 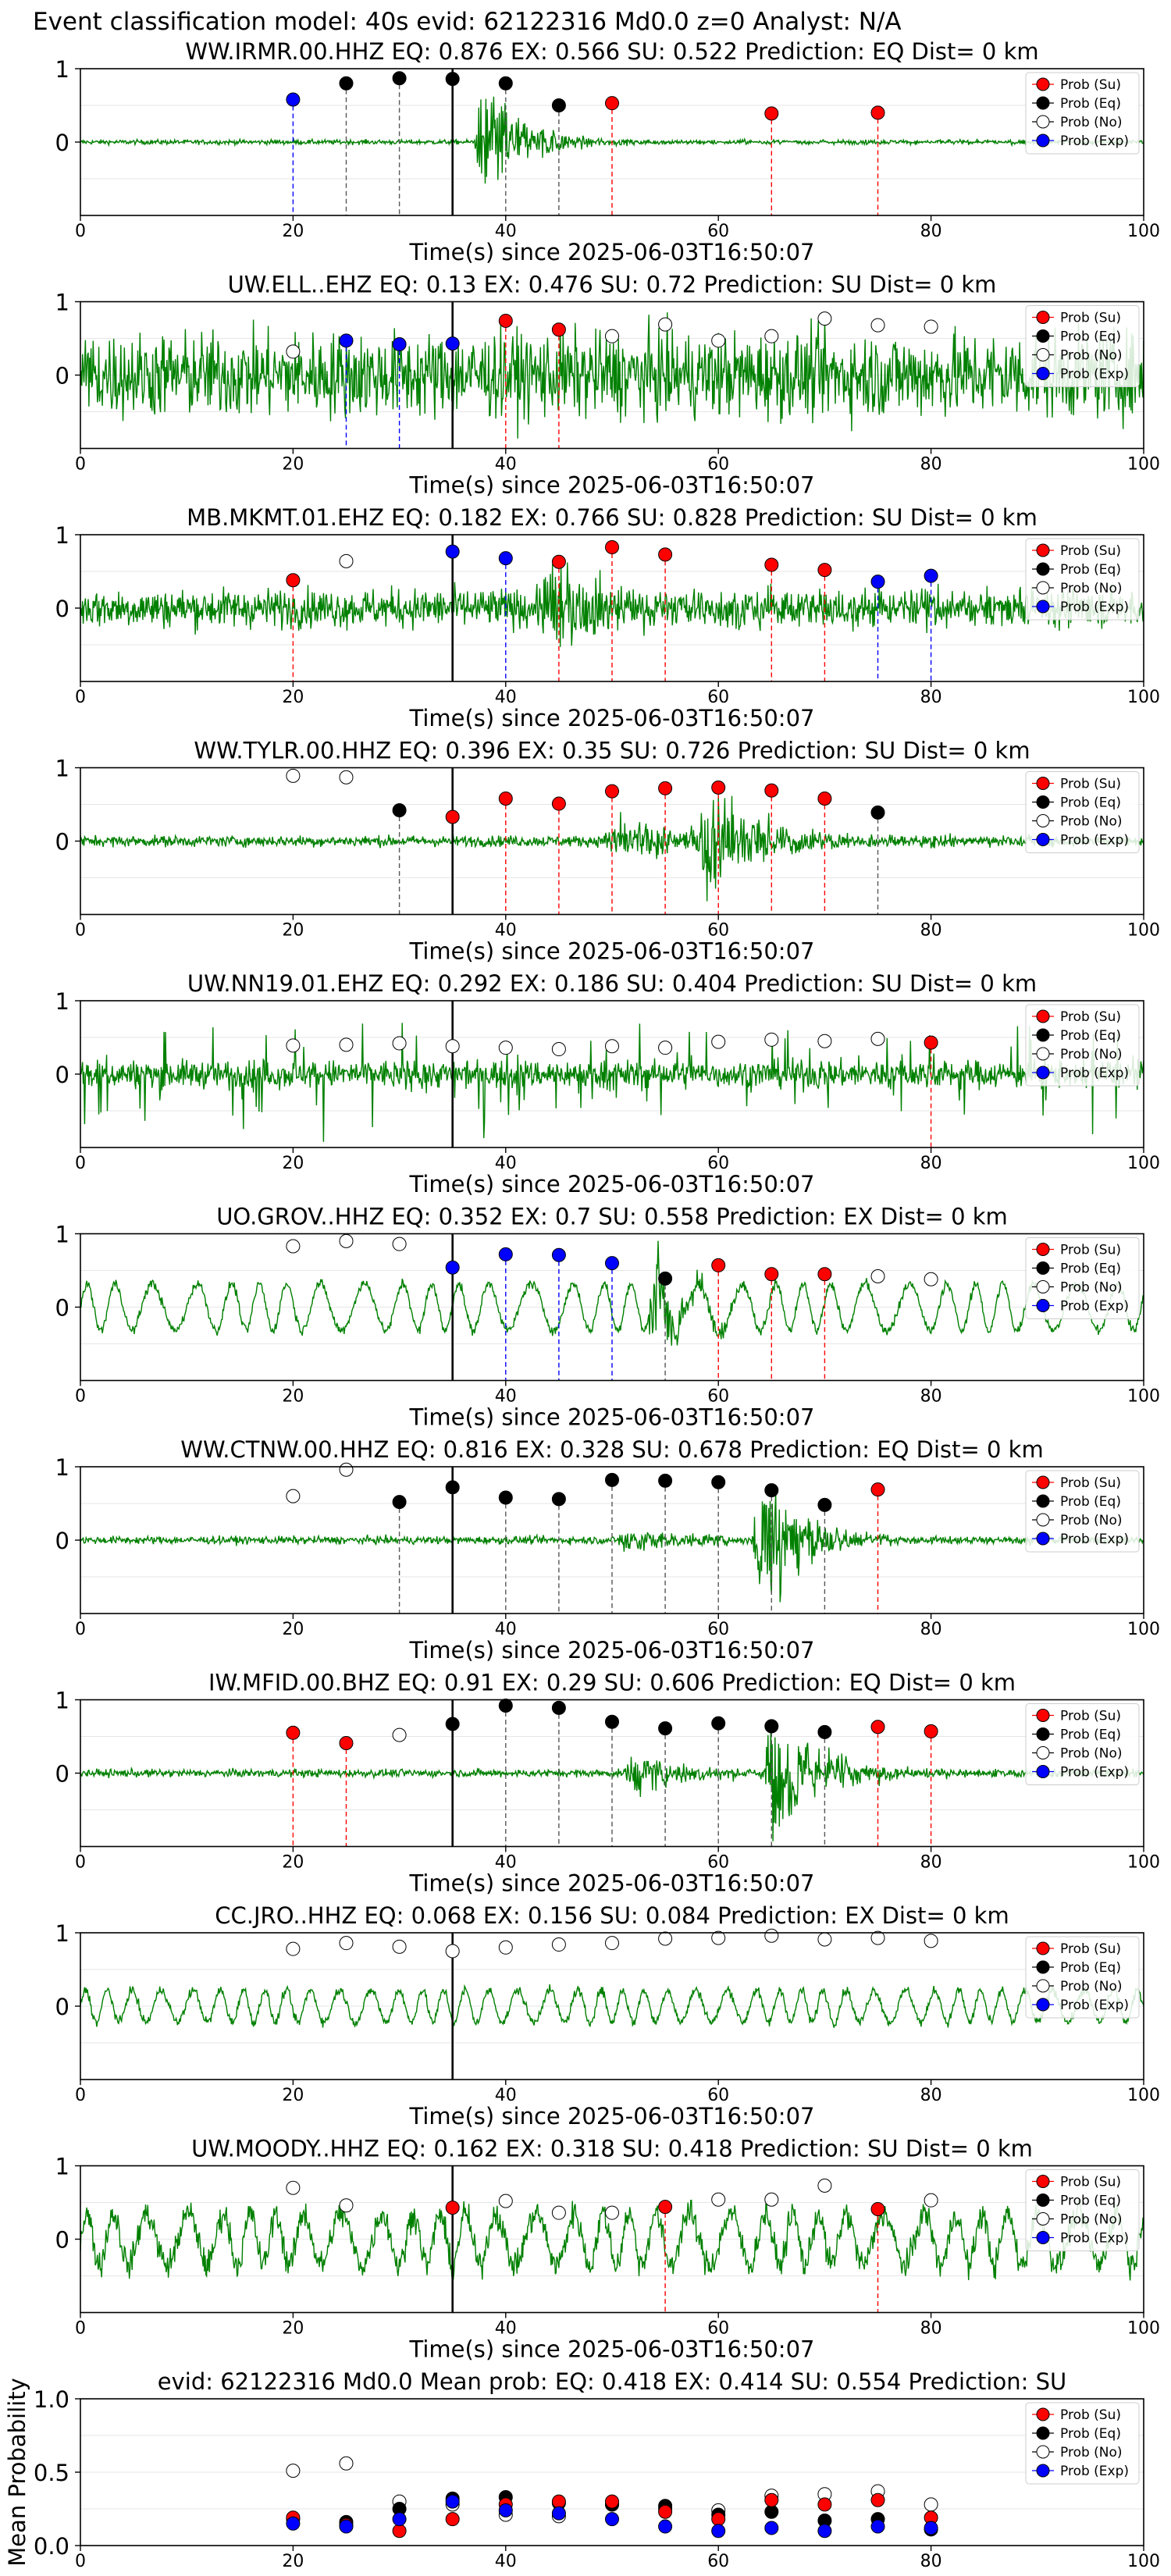 I want to click on x-axis-label: Time(s) since 2025-06-03T16:50:07, so click(x=612, y=1184).